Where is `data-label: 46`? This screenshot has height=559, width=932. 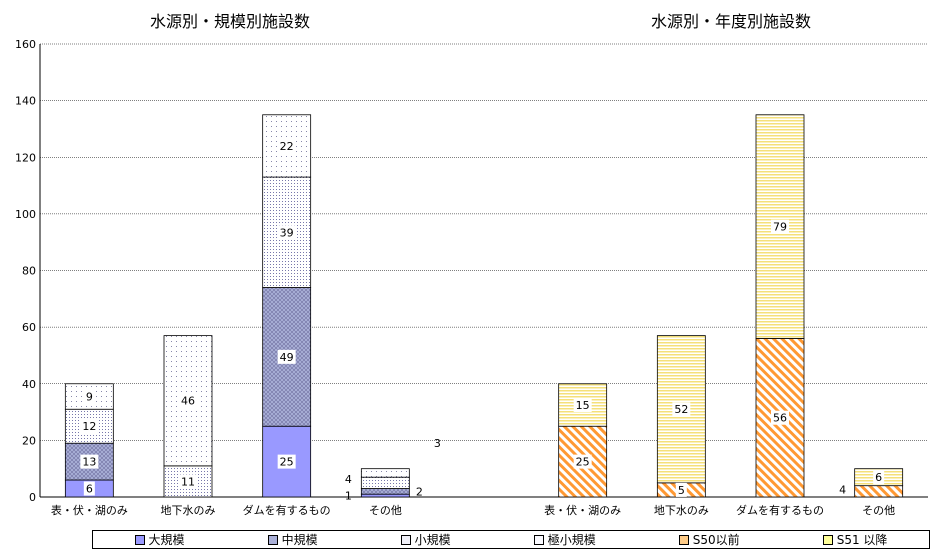
data-label: 46 is located at coordinates (188, 401).